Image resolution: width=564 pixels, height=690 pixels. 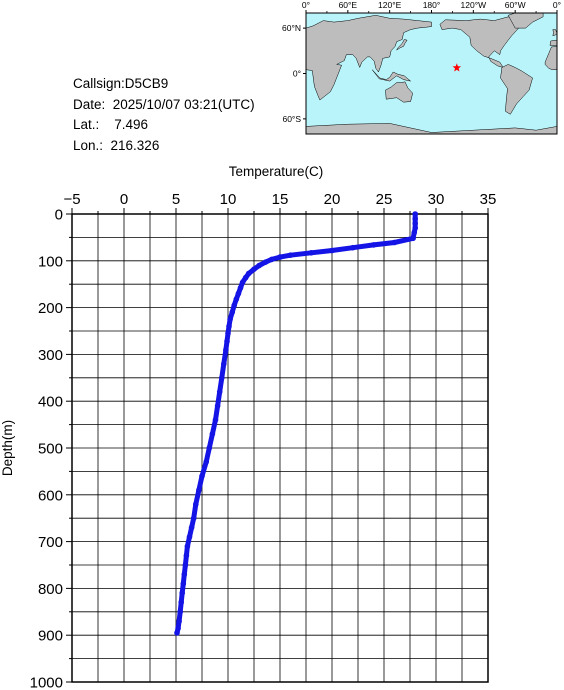 I want to click on x-tick-label: 0, so click(x=124, y=199).